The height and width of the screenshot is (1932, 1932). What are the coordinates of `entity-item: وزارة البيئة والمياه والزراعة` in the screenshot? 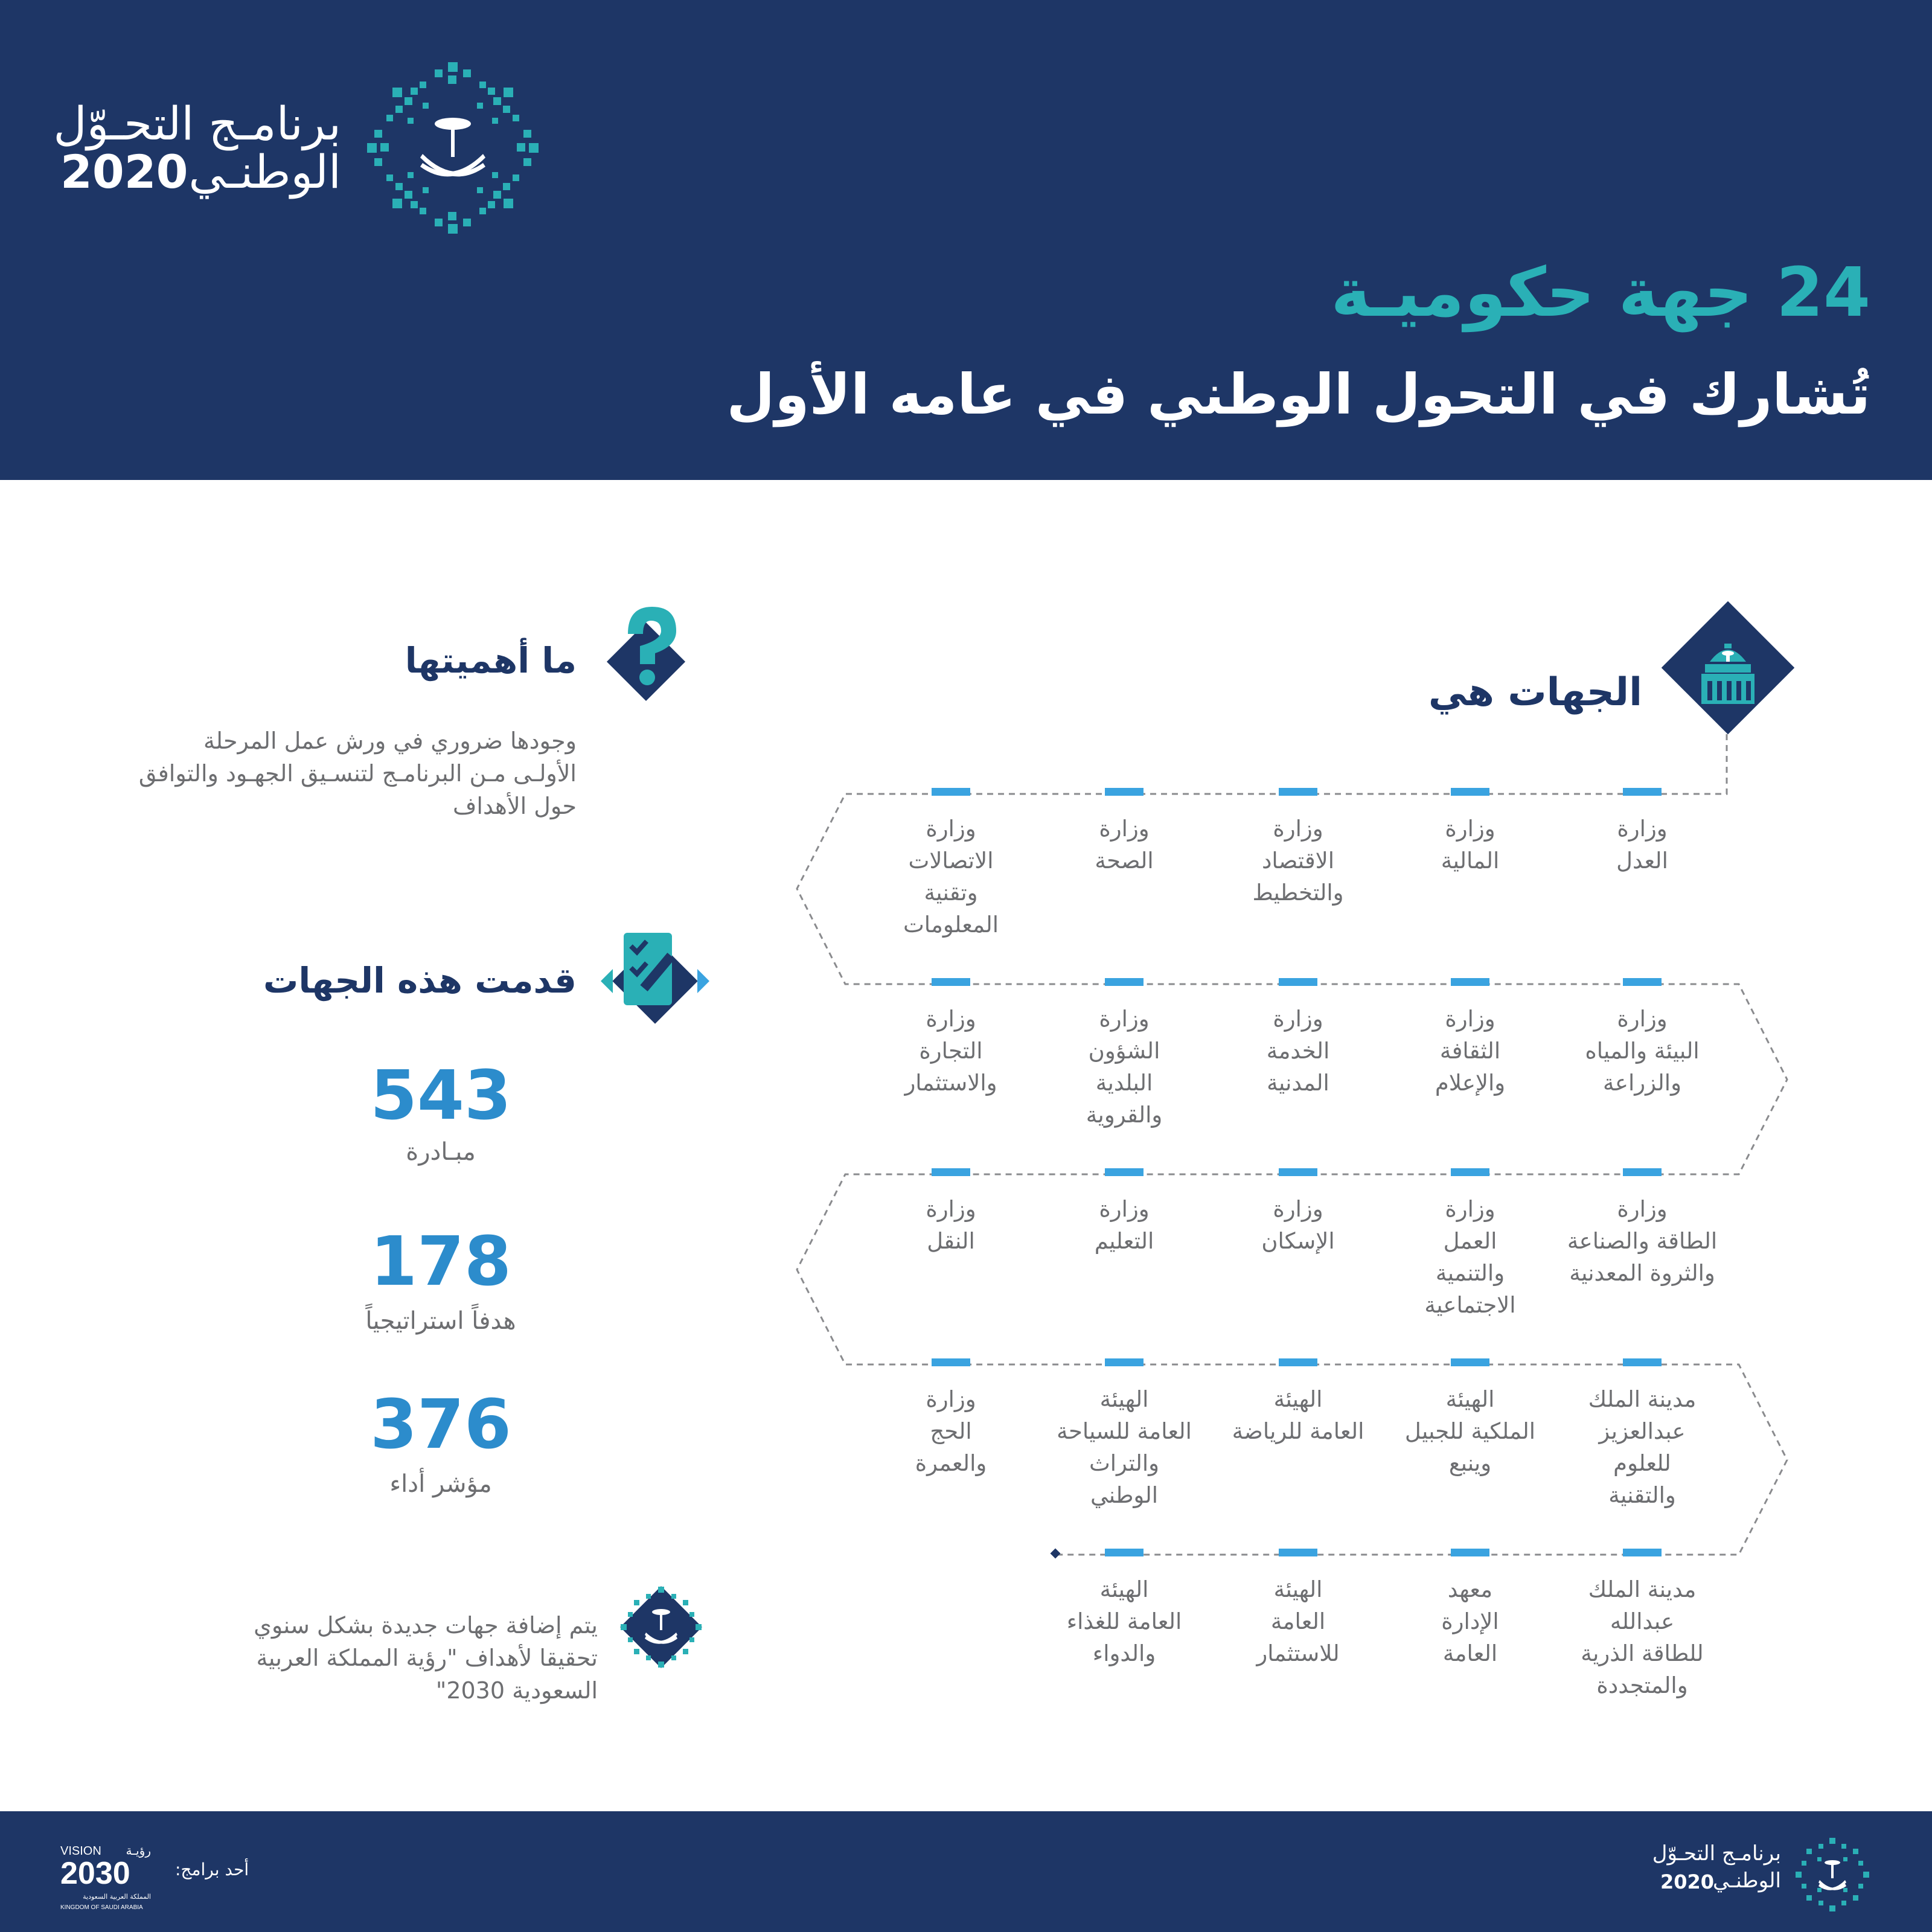 It's located at (1643, 1038).